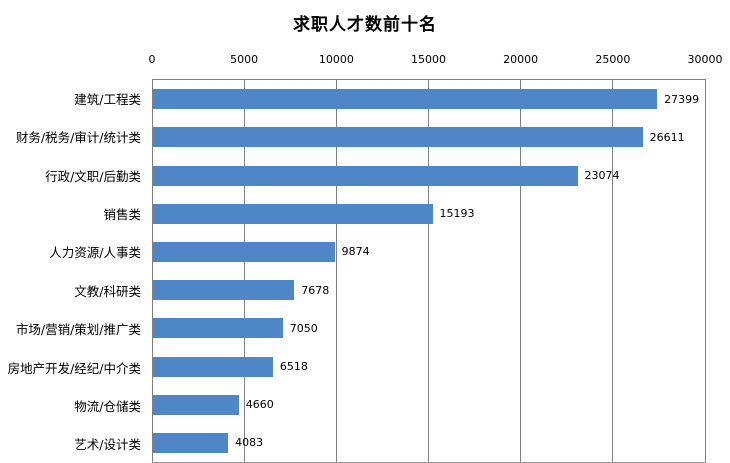  Describe the element at coordinates (107, 291) in the screenshot. I see `category-label: 文教/科研类` at that location.